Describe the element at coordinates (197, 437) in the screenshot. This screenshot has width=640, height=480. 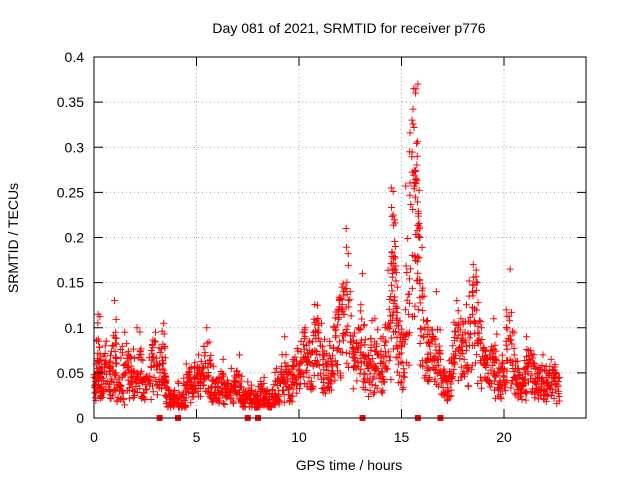
I see `x-tick-label: 5` at that location.